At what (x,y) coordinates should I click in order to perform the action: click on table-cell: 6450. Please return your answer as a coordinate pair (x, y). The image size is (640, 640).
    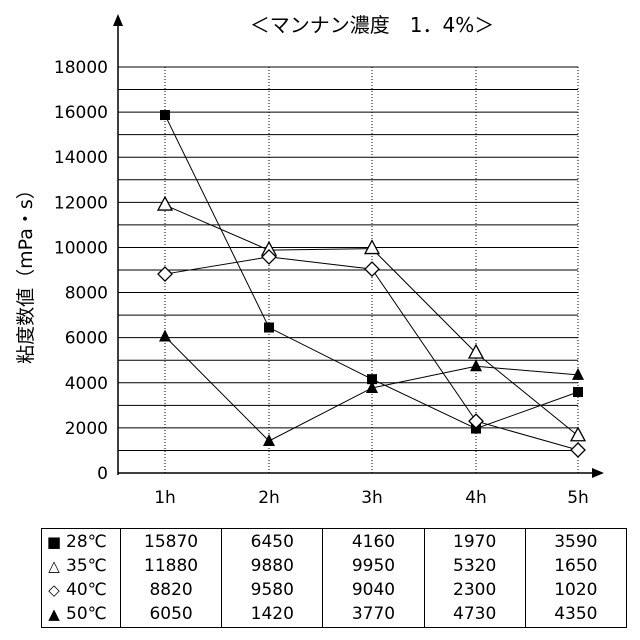
    Looking at the image, I should click on (272, 542).